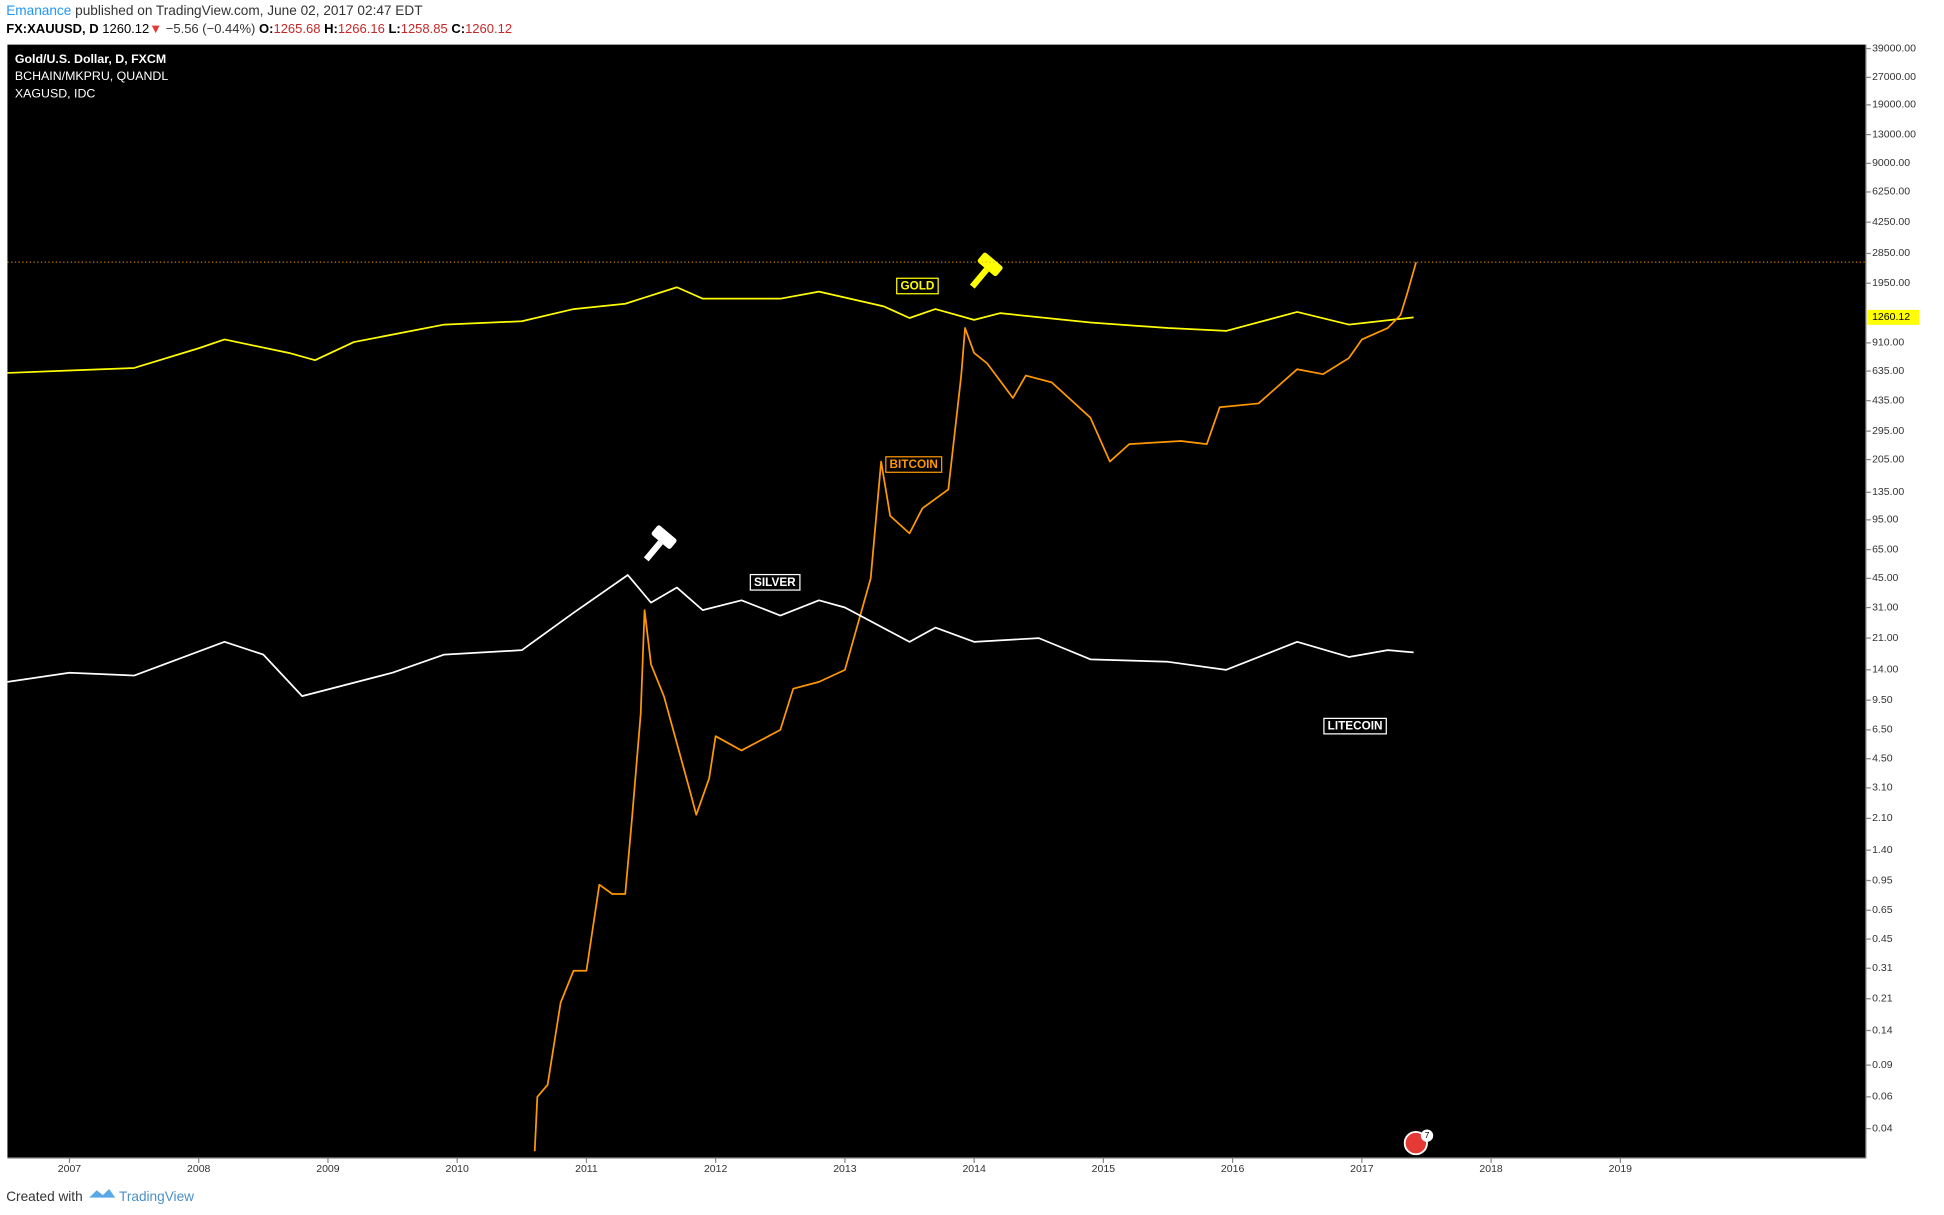 The image size is (1944, 1215). What do you see at coordinates (1362, 1169) in the screenshot?
I see `x-tick-label: 2017` at bounding box center [1362, 1169].